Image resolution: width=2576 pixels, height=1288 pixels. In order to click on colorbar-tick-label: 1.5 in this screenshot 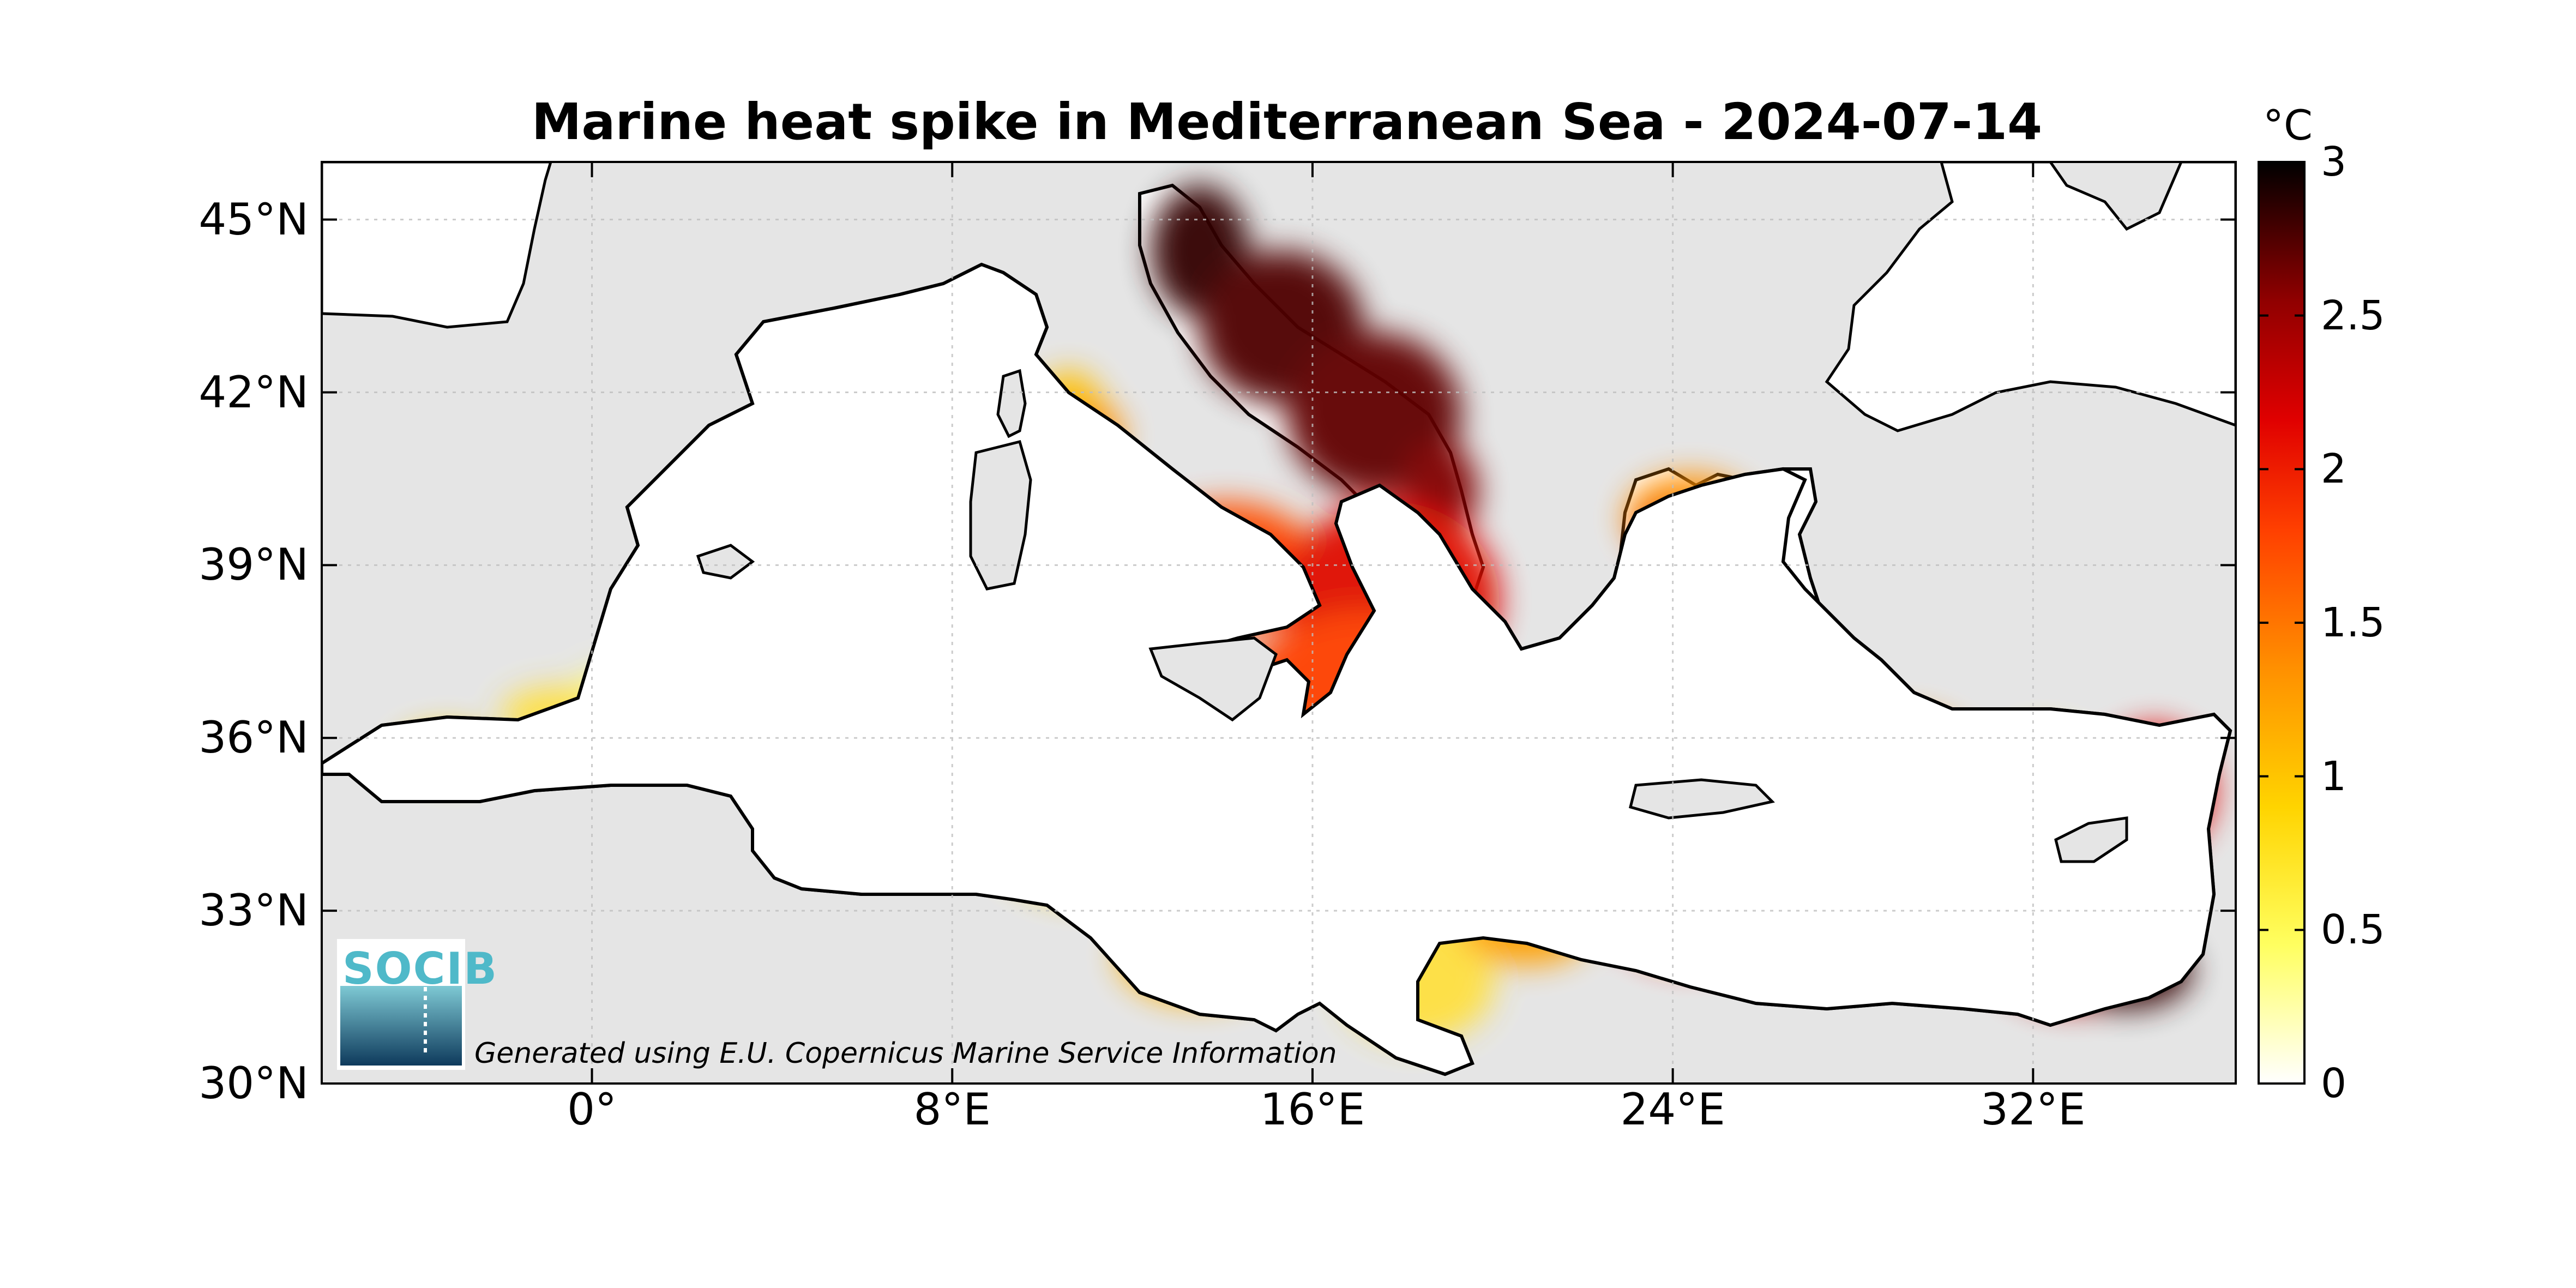, I will do `click(2353, 622)`.